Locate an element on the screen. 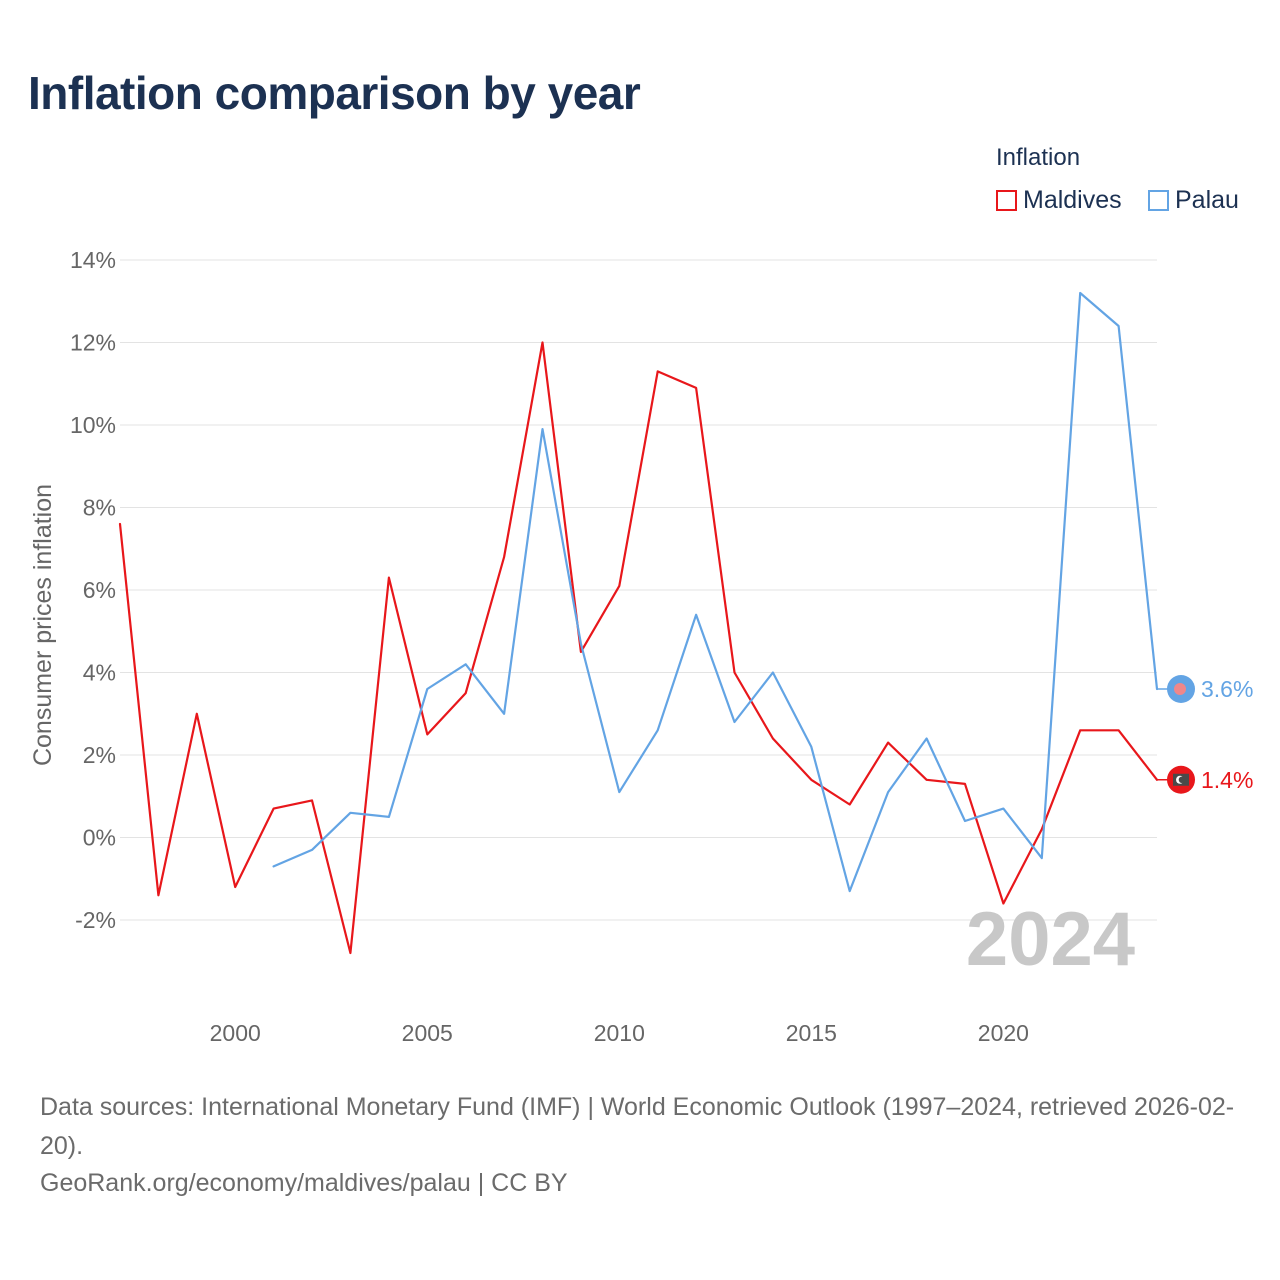 The image size is (1280, 1280). year-annotation: 2024 is located at coordinates (1050, 939).